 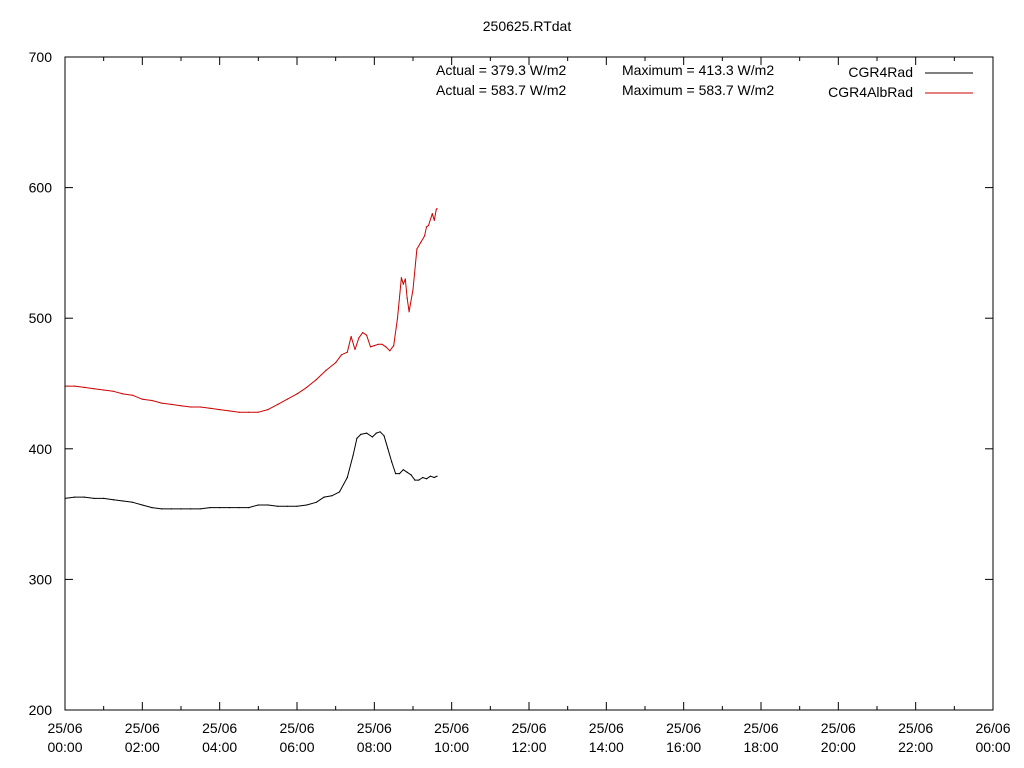 I want to click on annotation-actual-2: Actual = 583.7 W/m2, so click(x=501, y=90).